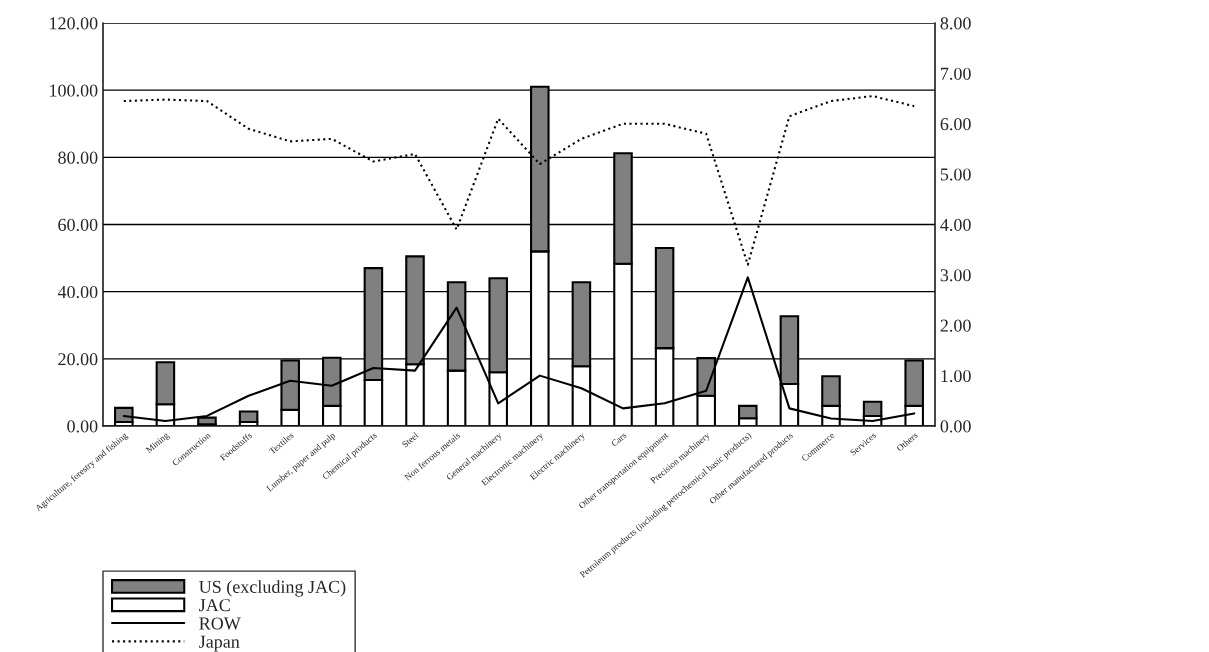 The height and width of the screenshot is (652, 1209). What do you see at coordinates (78, 225) in the screenshot?
I see `y-tick-label: 60.00` at bounding box center [78, 225].